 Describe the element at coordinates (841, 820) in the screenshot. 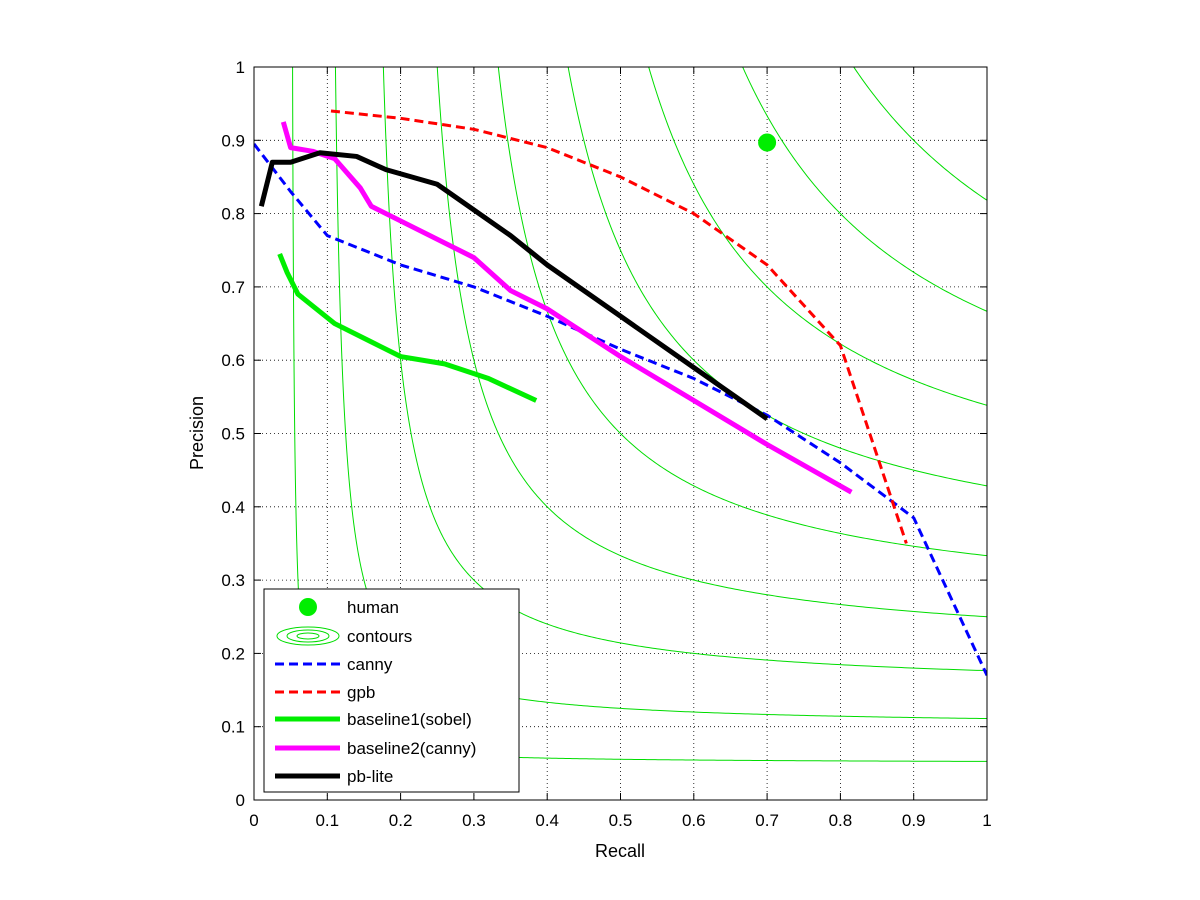

I see `x-tick-label: 0.8` at that location.